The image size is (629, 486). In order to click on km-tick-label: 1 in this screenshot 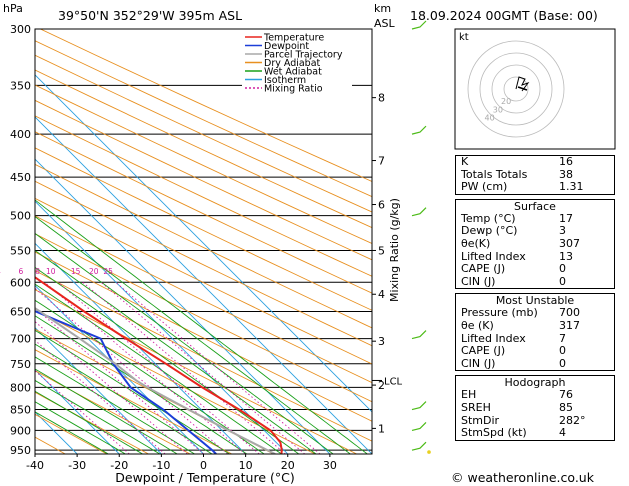, I will do `click(381, 428)`.